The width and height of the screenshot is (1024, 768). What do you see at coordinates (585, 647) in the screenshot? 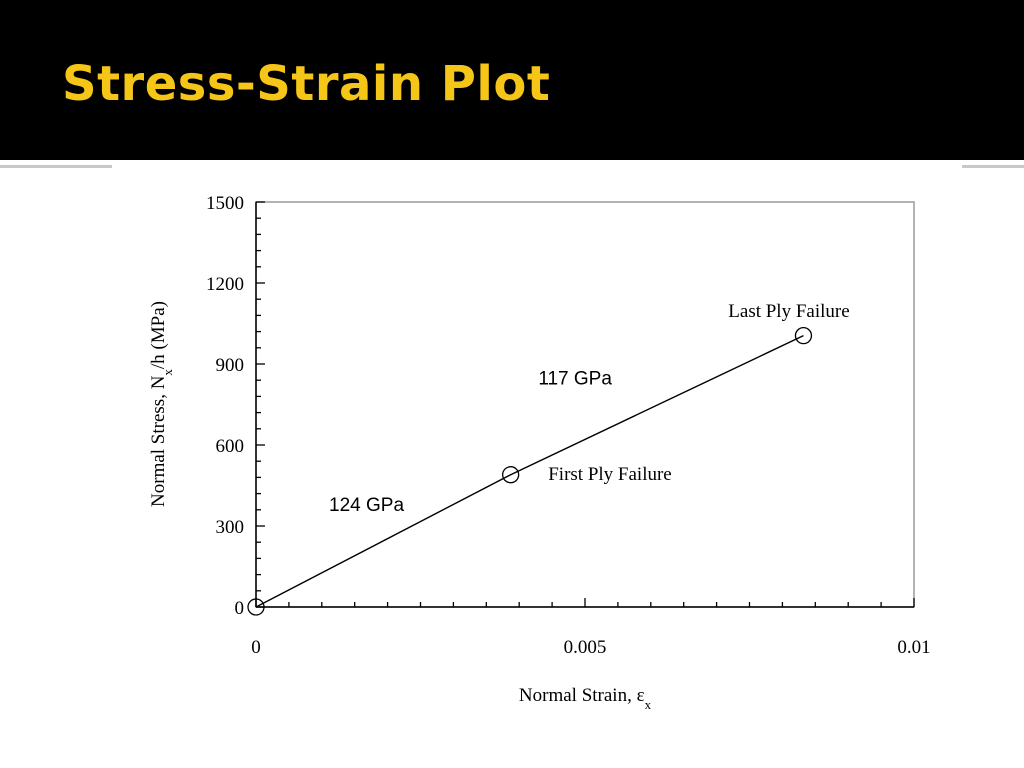
I see `x-tick-label: 0.005` at bounding box center [585, 647].